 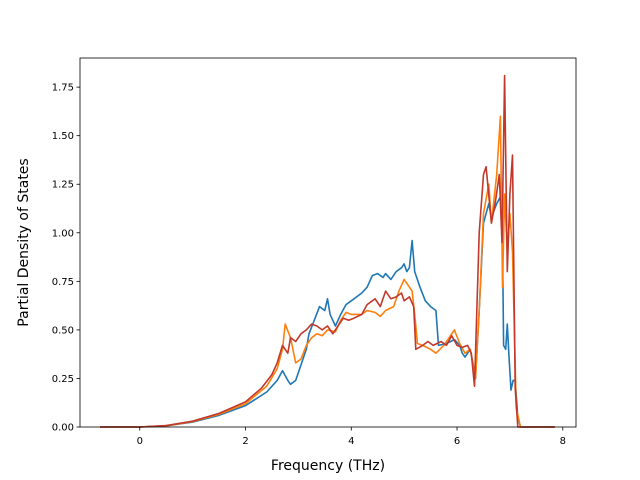 I want to click on y-tick-label: 1.00, so click(x=63, y=233).